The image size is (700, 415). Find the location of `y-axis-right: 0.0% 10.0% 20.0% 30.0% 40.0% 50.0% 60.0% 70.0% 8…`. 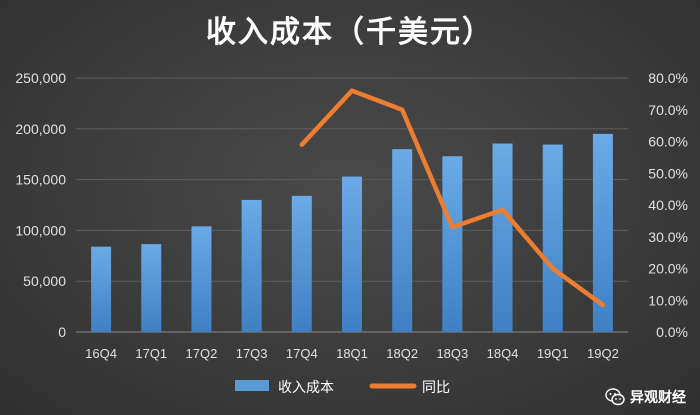

y-axis-right: 0.0% 10.0% 20.0% 30.0% 40.0% 50.0% 60.0% 70.0% 8… is located at coordinates (668, 205).